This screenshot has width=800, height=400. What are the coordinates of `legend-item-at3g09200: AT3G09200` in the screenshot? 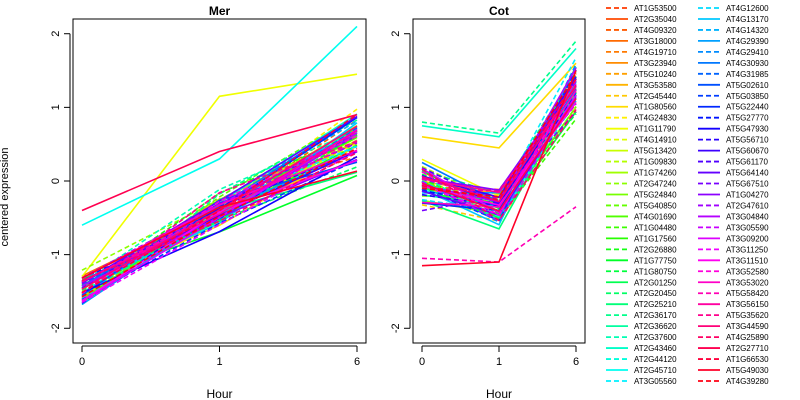 It's located at (733, 238).